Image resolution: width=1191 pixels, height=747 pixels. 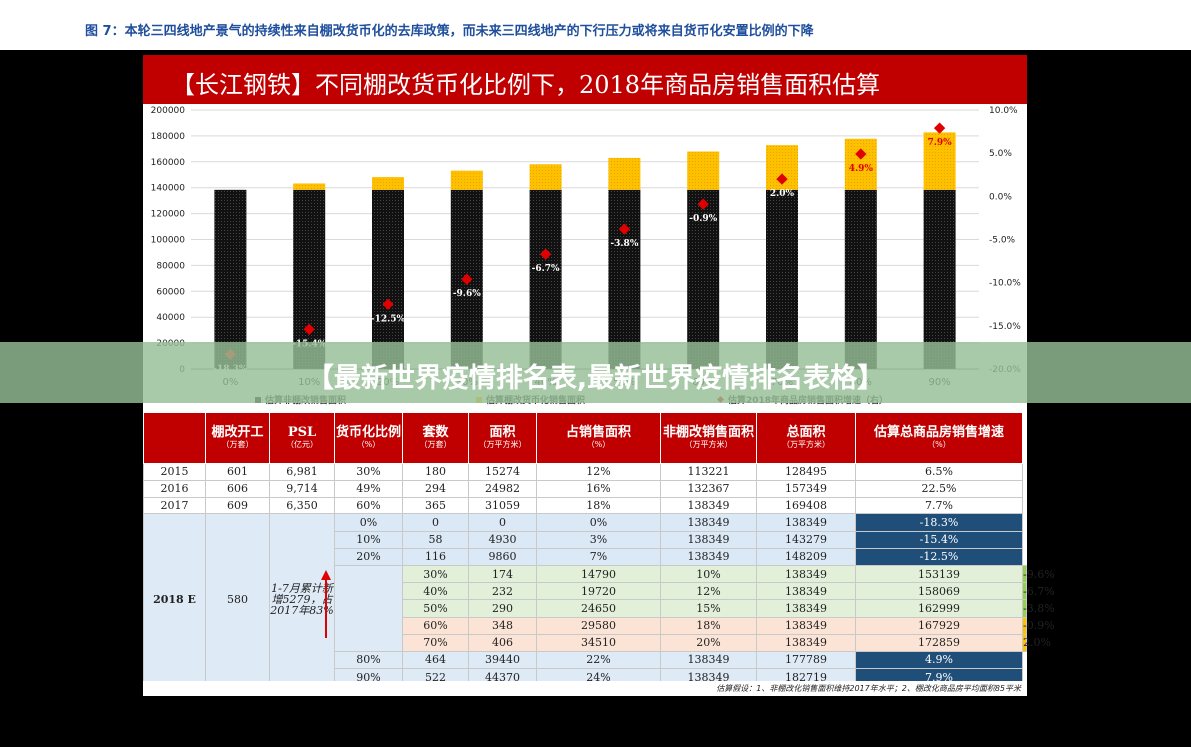 I want to click on table-cell: 169408, so click(x=806, y=505).